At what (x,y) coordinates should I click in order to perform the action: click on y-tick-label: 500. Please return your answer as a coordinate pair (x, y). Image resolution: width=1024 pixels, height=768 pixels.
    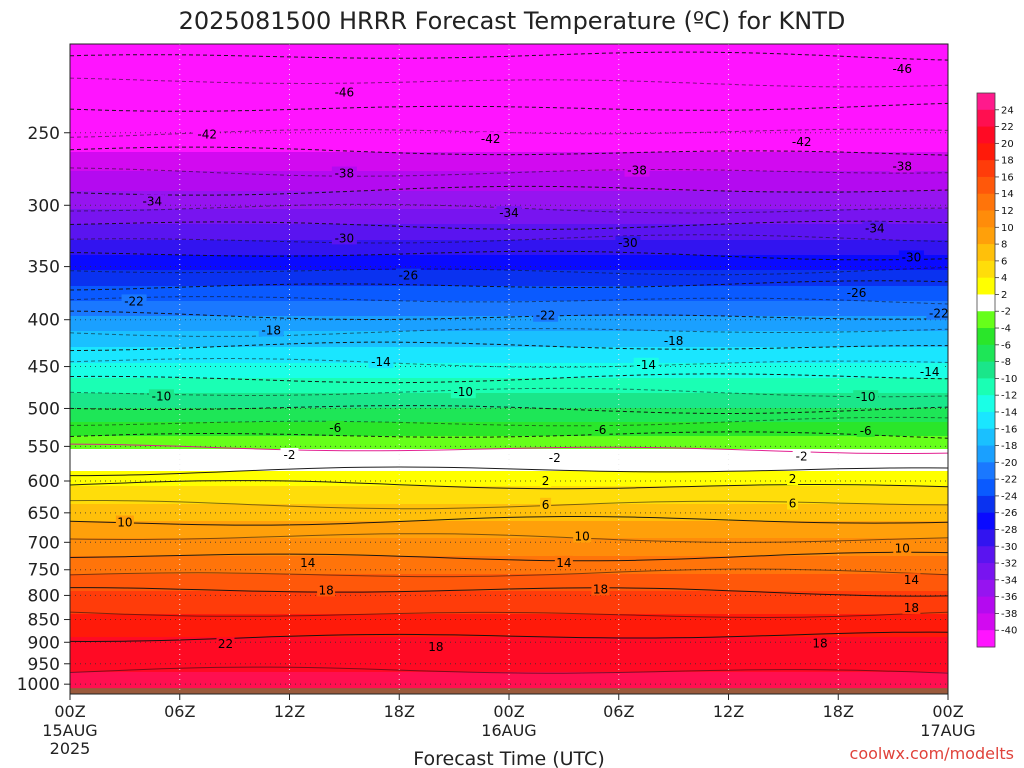
    Looking at the image, I should click on (44, 409).